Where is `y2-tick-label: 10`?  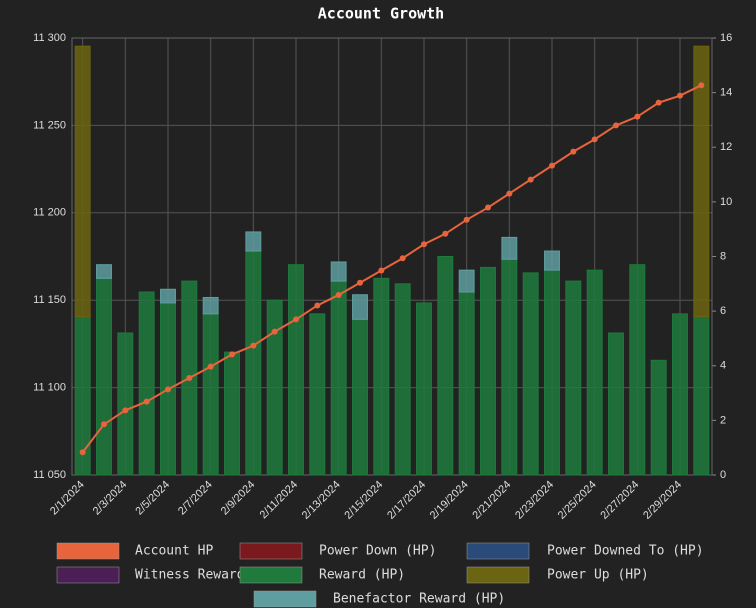 y2-tick-label: 10 is located at coordinates (726, 202).